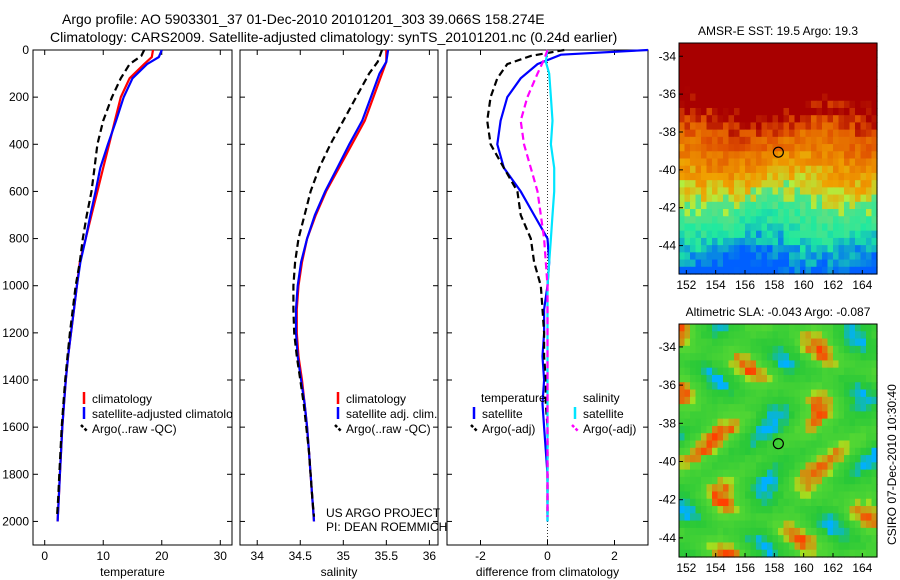  What do you see at coordinates (15, 474) in the screenshot?
I see `y-tick-label: 1800` at bounding box center [15, 474].